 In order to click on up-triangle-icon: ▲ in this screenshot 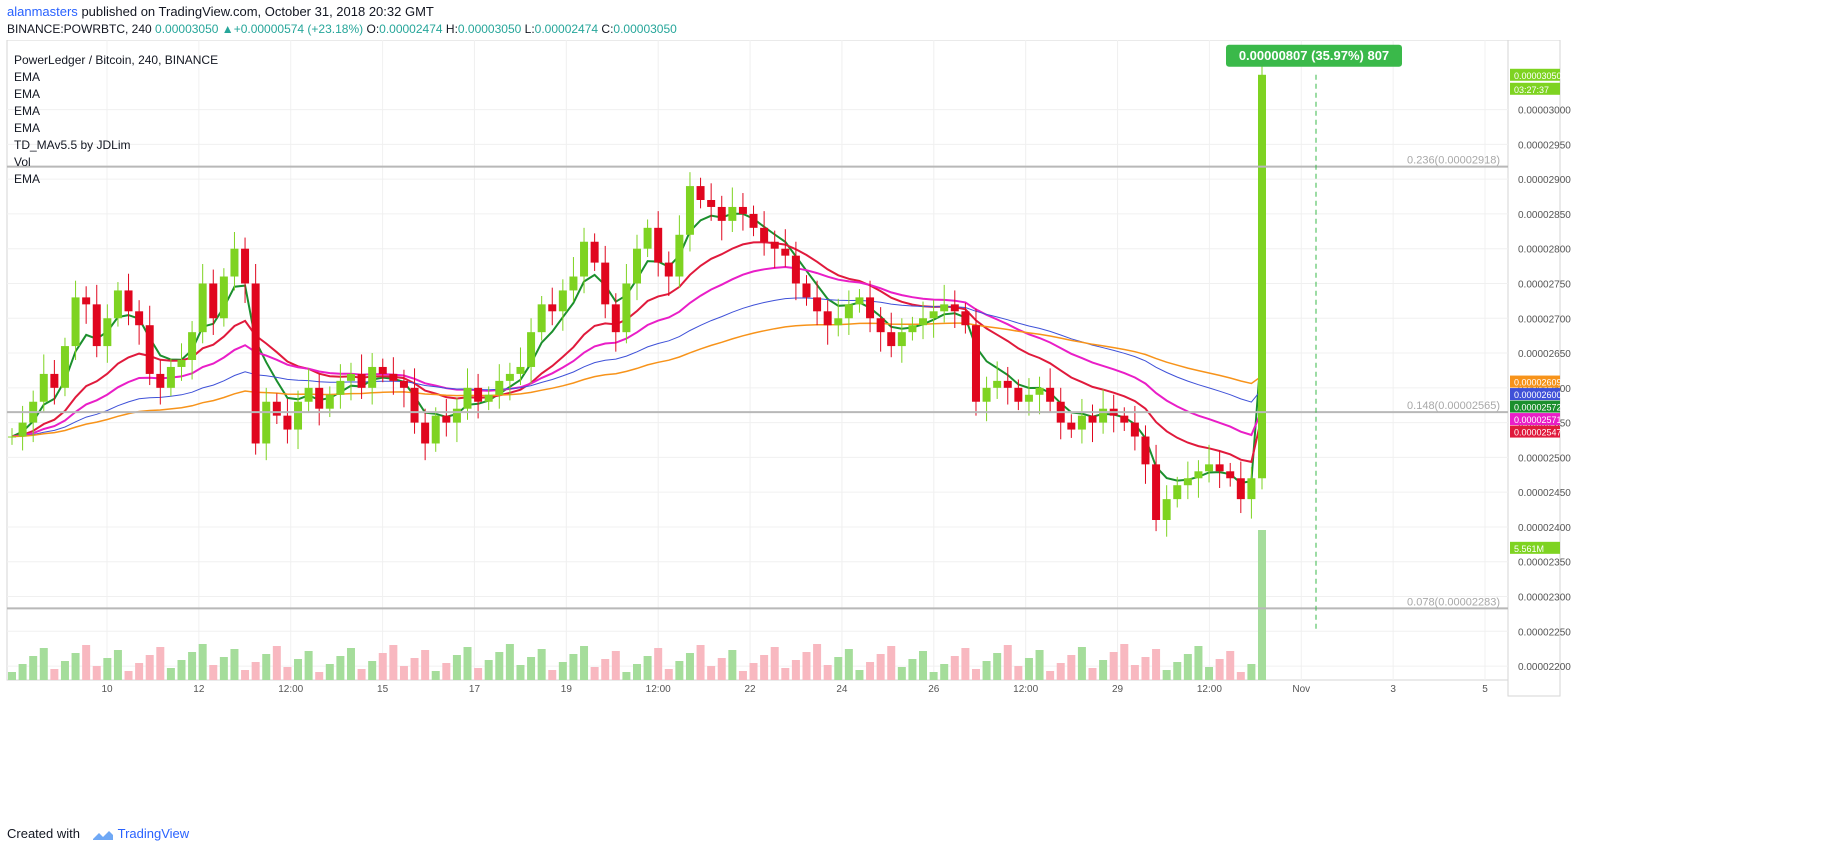, I will do `click(227, 29)`.